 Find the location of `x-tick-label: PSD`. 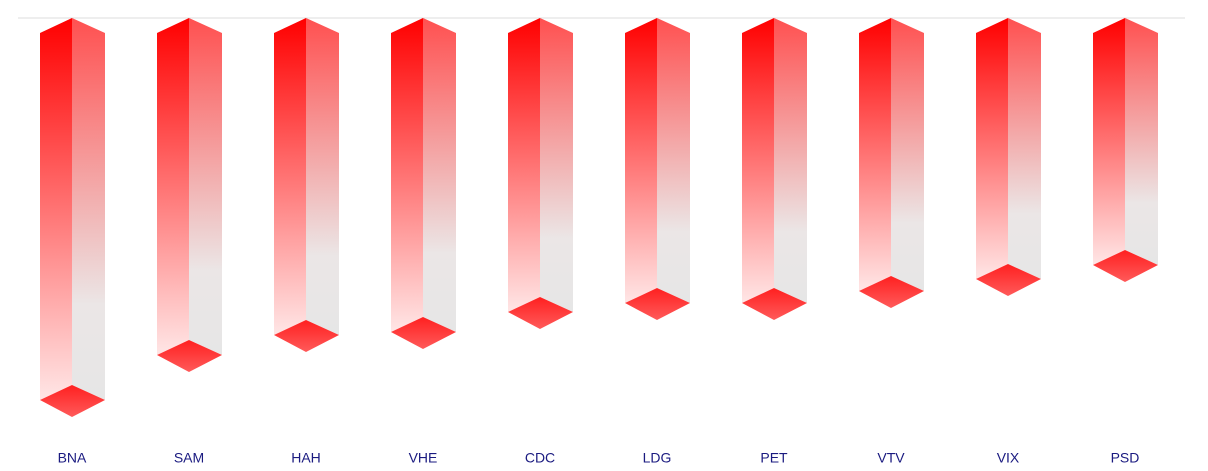

x-tick-label: PSD is located at coordinates (1125, 458).